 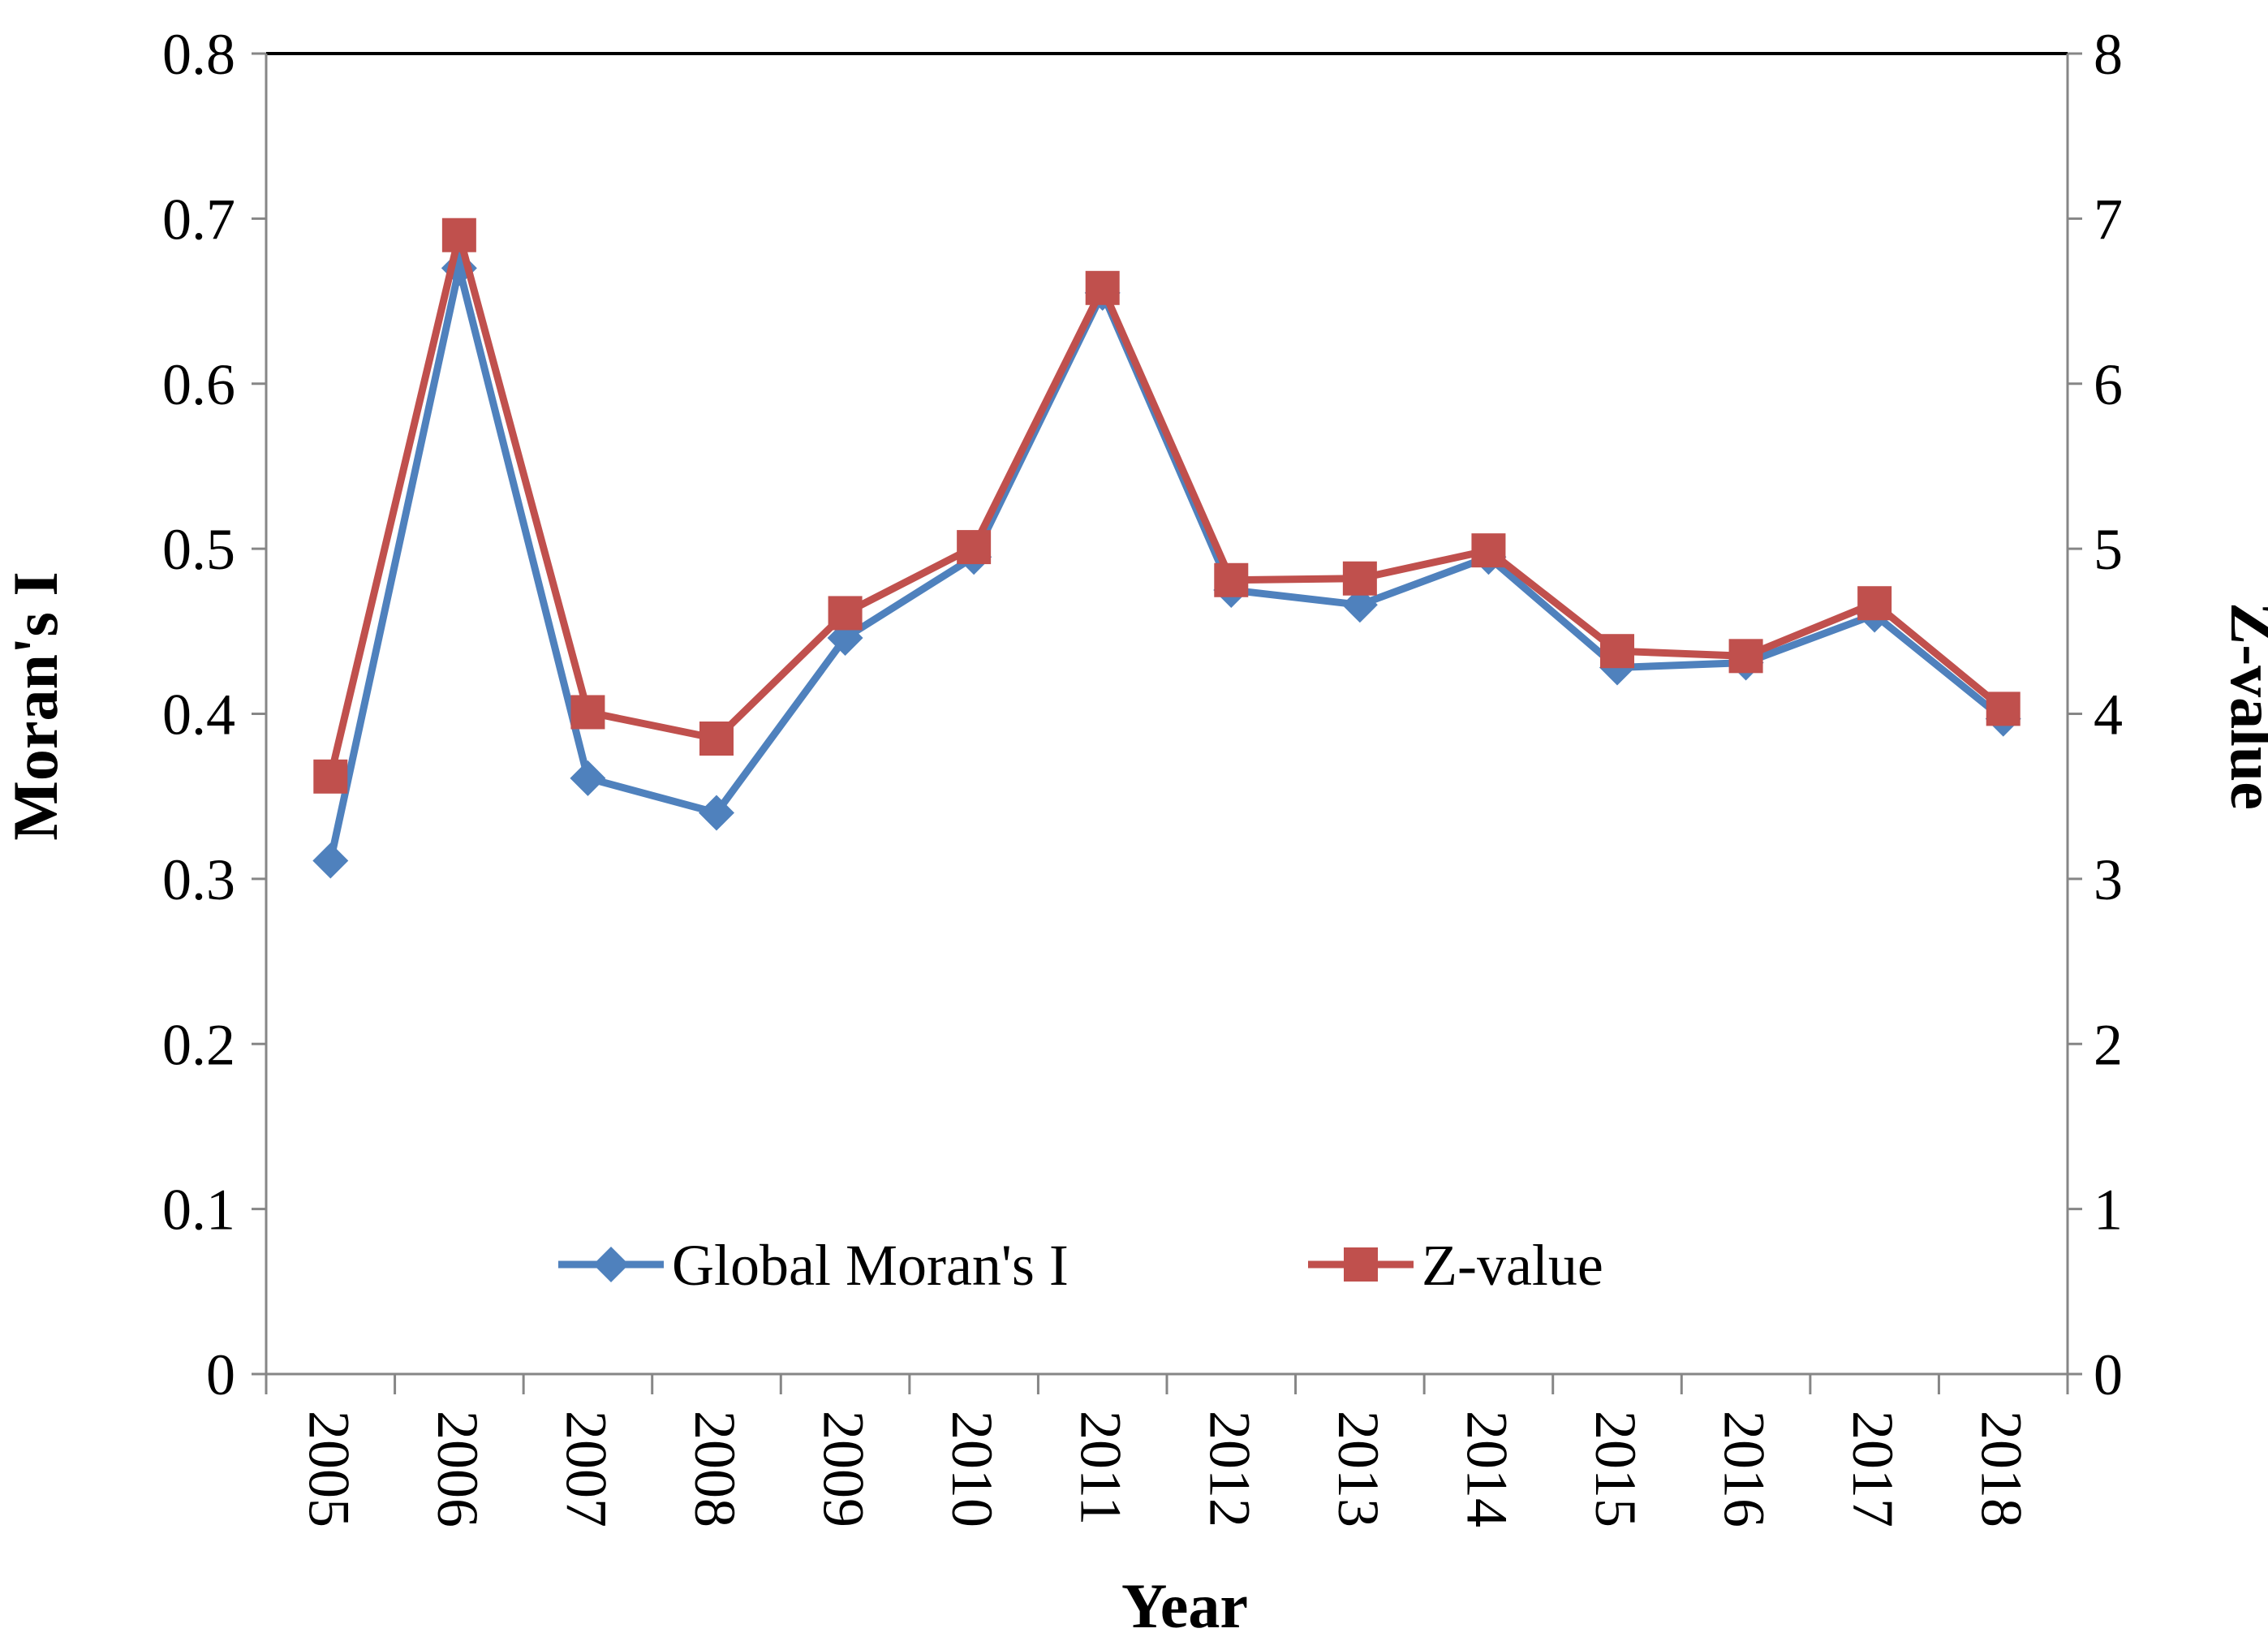 I want to click on y-right-tick-label: 3, so click(x=2108, y=879).